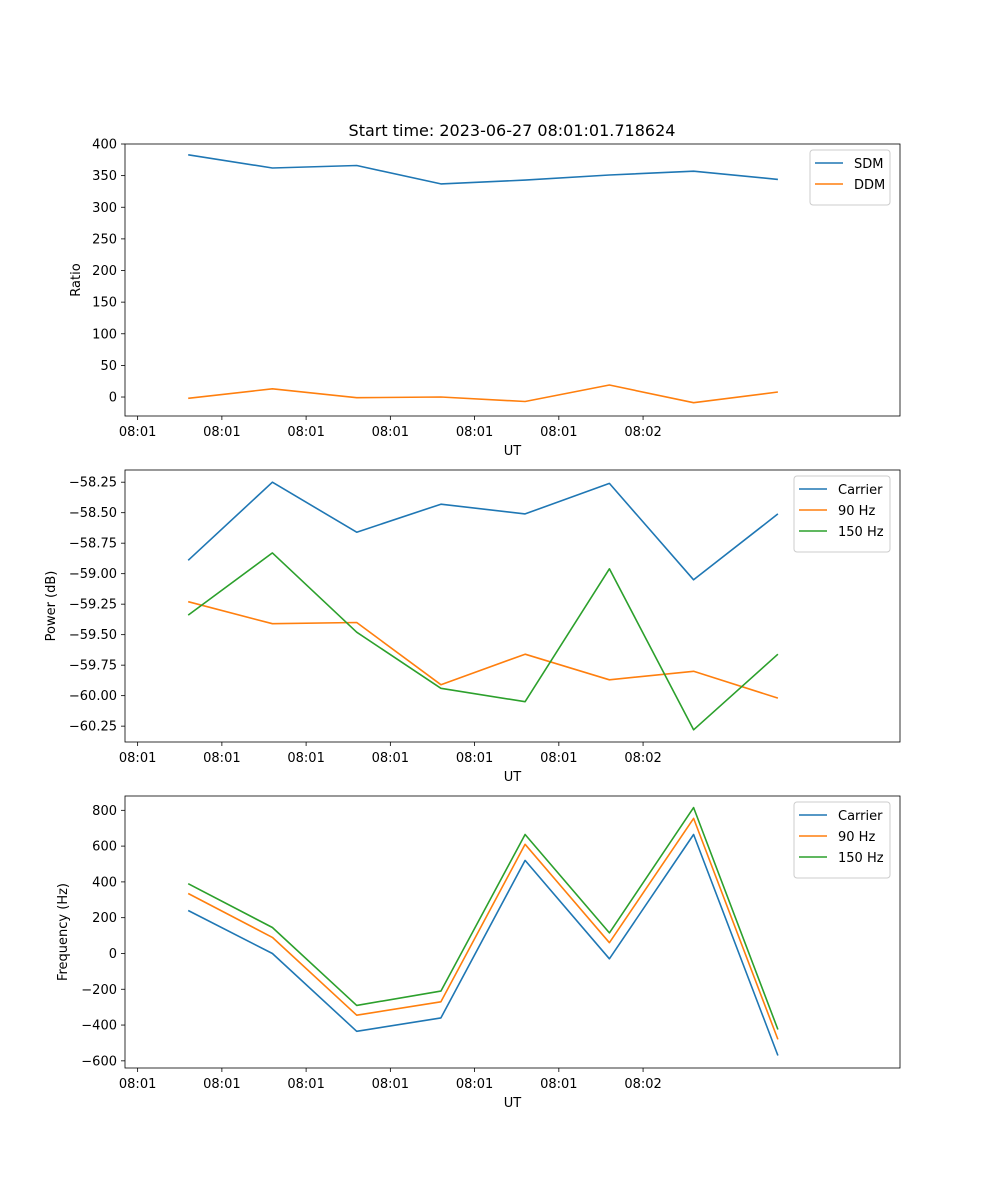  Describe the element at coordinates (99, 990) in the screenshot. I see `y-tick-label: −200` at that location.